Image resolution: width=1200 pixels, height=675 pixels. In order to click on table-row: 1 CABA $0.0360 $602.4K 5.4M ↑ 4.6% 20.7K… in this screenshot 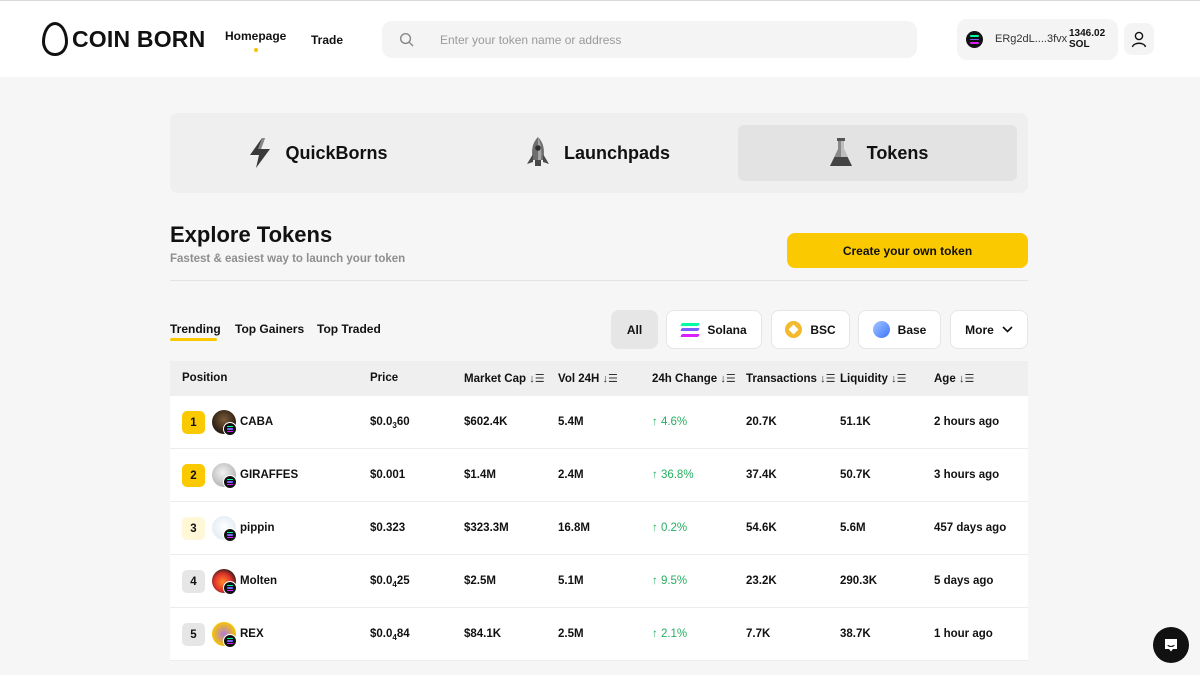, I will do `click(599, 422)`.